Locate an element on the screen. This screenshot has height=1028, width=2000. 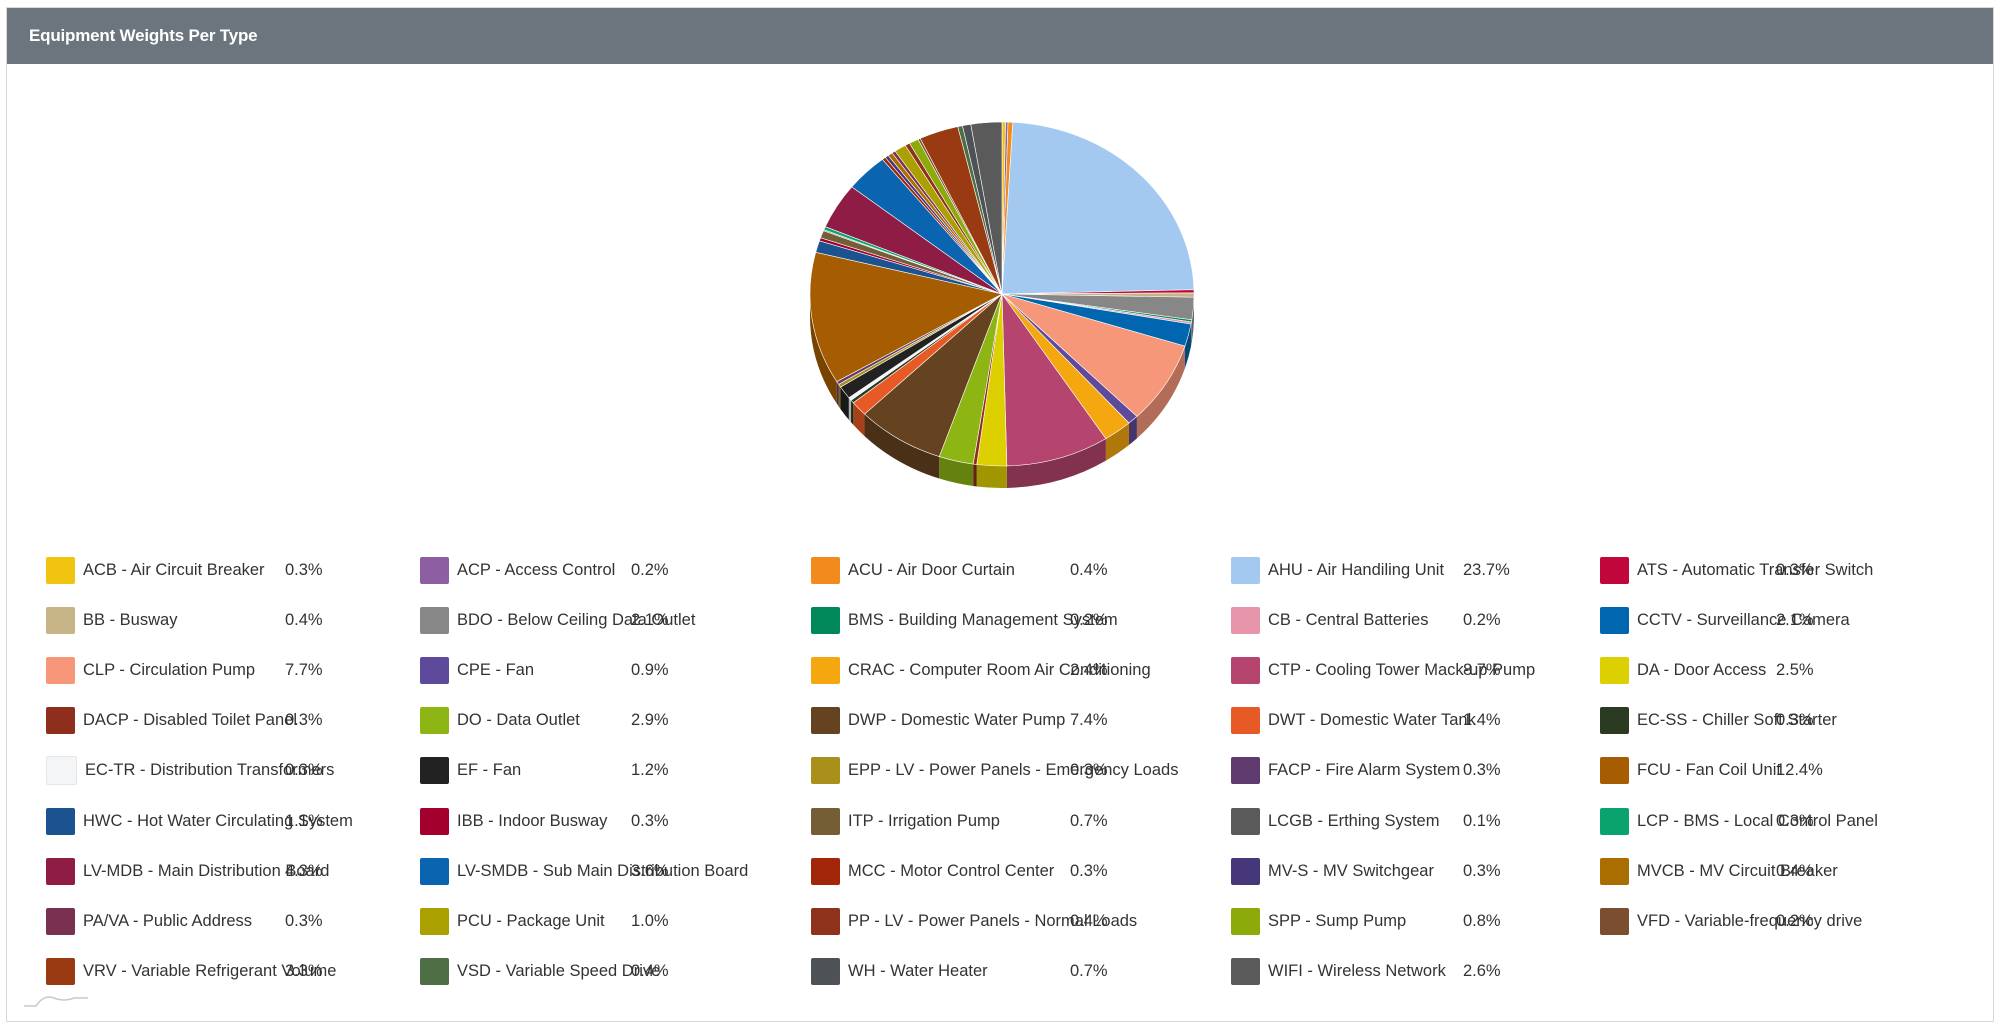
legend-item: CPE - Fan 0.9% is located at coordinates (544, 670).